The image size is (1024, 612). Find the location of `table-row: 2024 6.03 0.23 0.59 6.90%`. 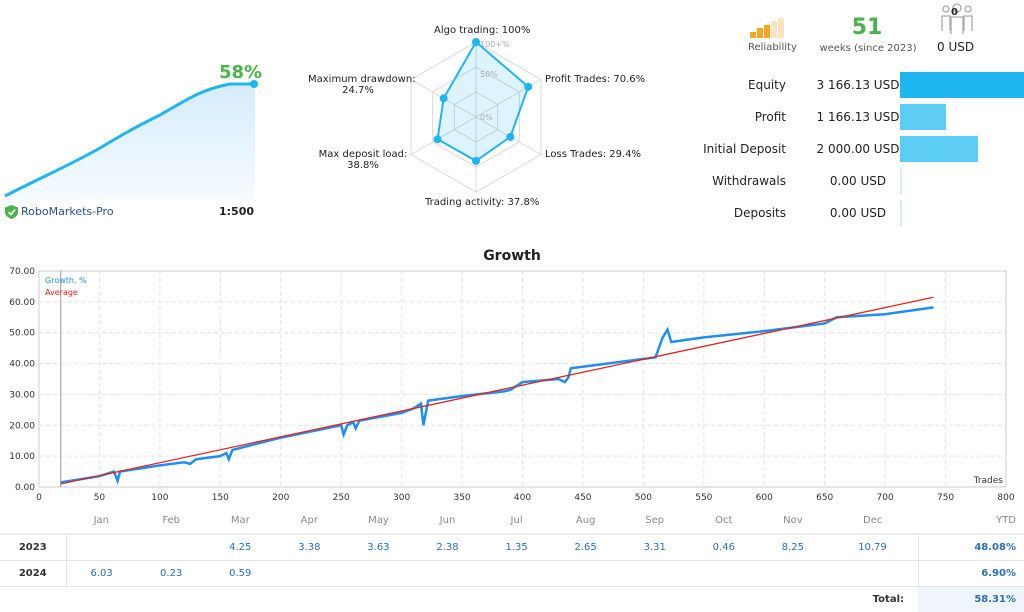

table-row: 2024 6.03 0.23 0.59 6.90% is located at coordinates (512, 573).